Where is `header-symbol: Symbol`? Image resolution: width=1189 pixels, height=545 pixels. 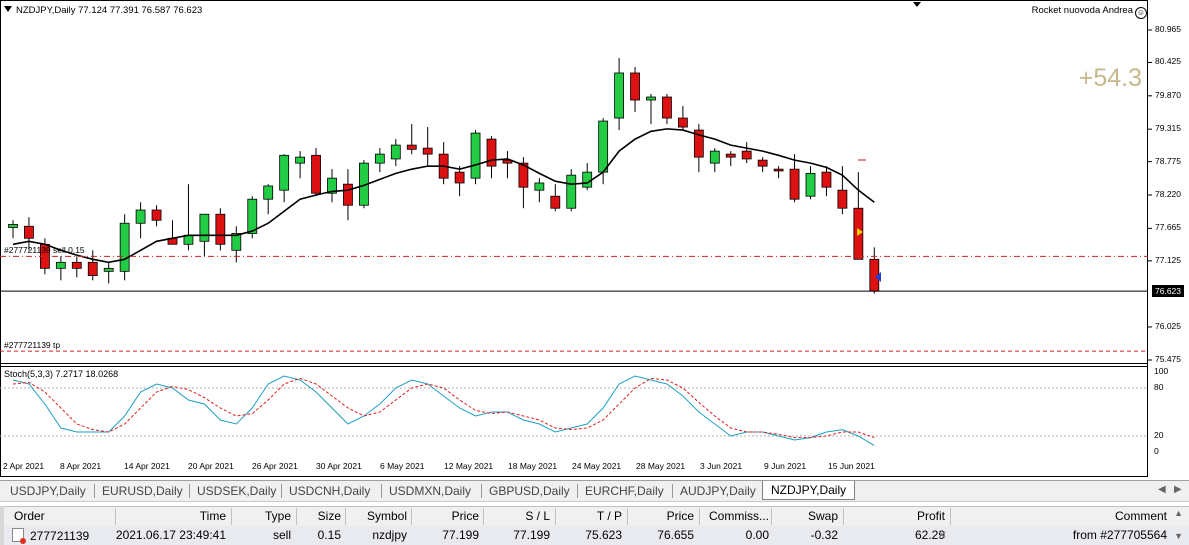 header-symbol: Symbol is located at coordinates (386, 516).